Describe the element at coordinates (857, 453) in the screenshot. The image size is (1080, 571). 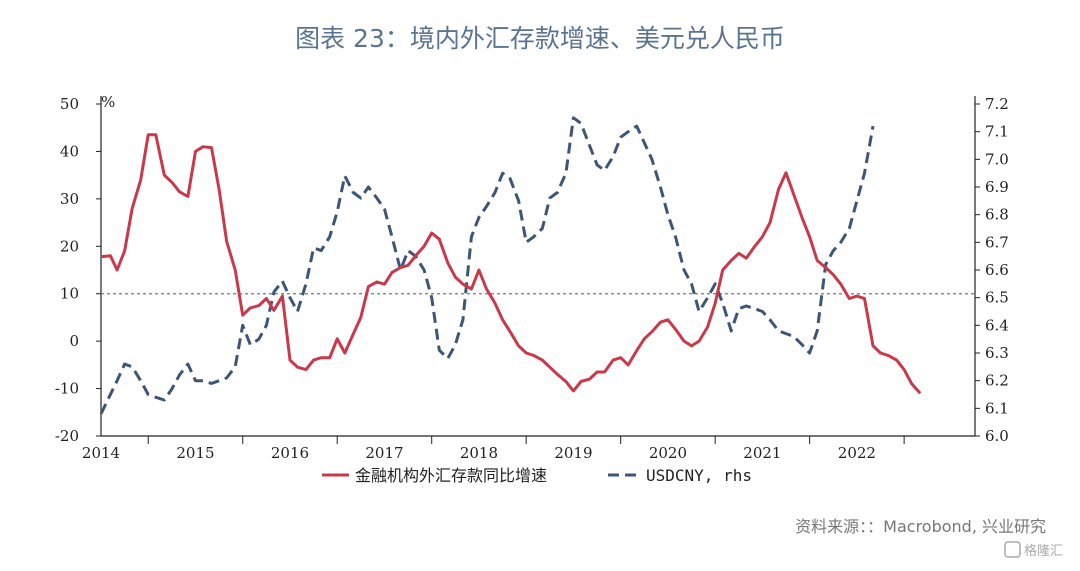
I see `x-tick-label: 2022` at that location.